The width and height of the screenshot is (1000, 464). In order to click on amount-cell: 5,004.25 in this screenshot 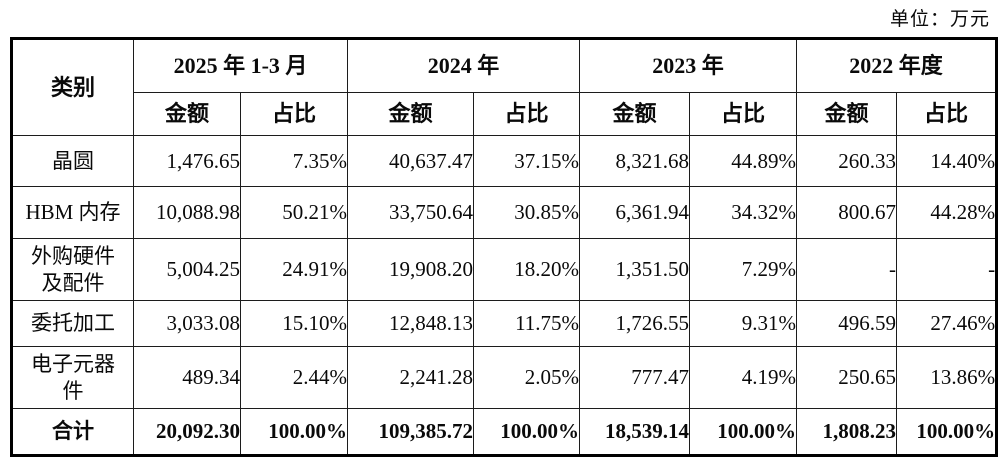, I will do `click(187, 269)`.